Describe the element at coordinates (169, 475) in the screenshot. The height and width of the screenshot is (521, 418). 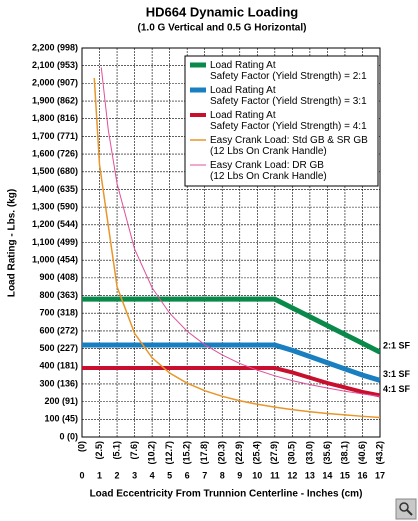
I see `x-tick-label: 5` at that location.